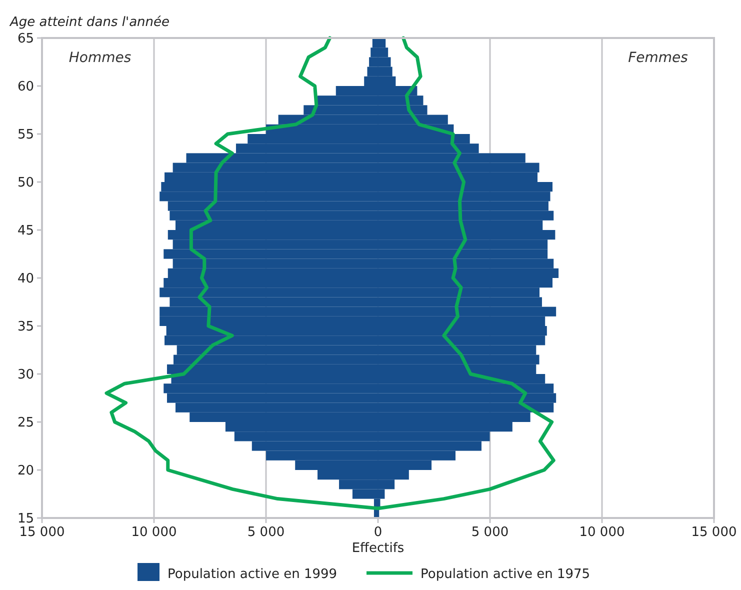 This screenshot has height=590, width=741. What do you see at coordinates (505, 574) in the screenshot?
I see `legend-label: Population active en 1975` at bounding box center [505, 574].